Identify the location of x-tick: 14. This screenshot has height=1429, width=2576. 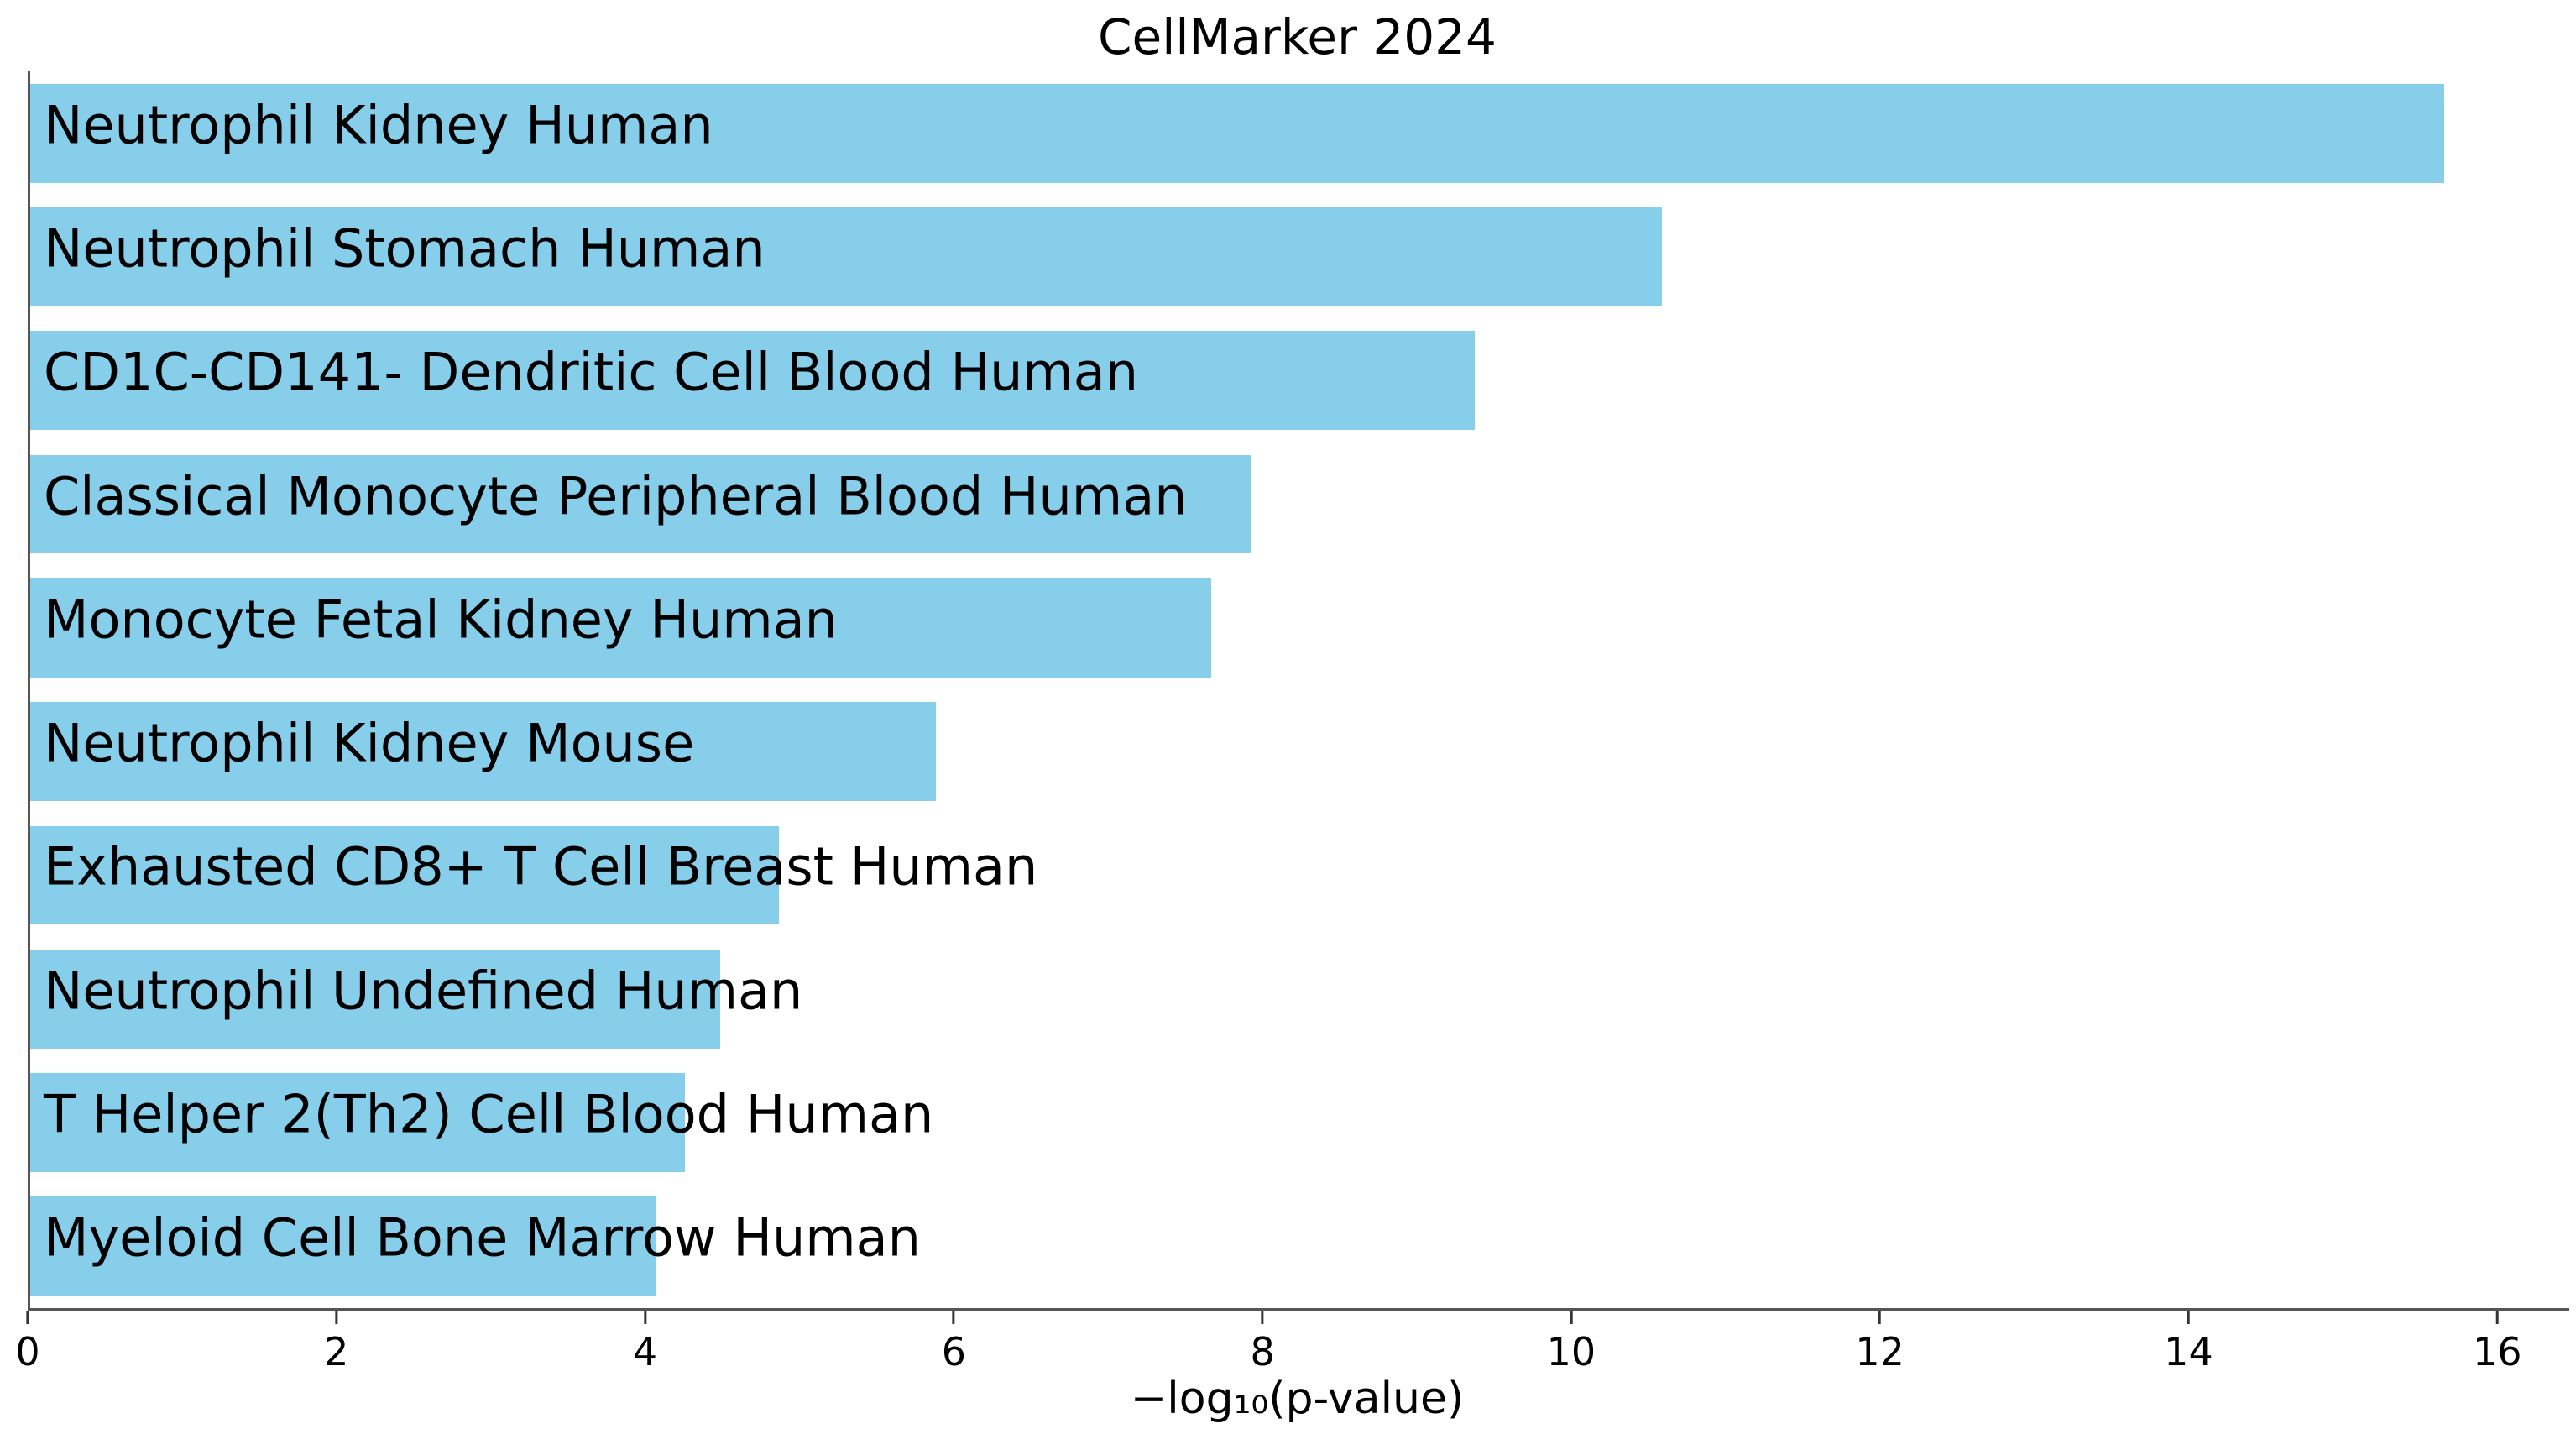
(2188, 1342).